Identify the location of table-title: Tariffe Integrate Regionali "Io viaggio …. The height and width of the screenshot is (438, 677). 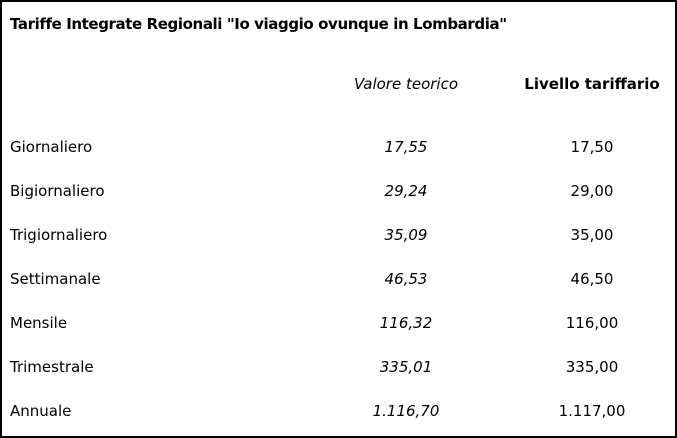
(258, 24).